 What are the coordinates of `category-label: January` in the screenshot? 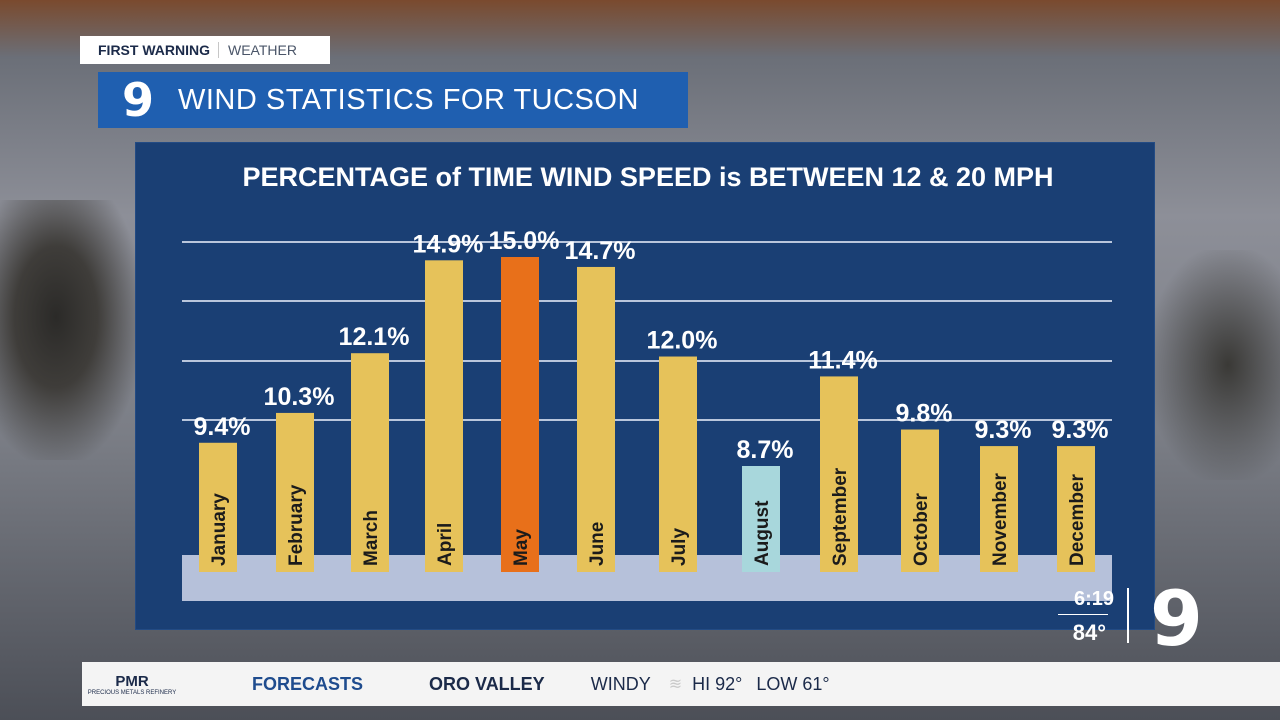 It's located at (219, 529).